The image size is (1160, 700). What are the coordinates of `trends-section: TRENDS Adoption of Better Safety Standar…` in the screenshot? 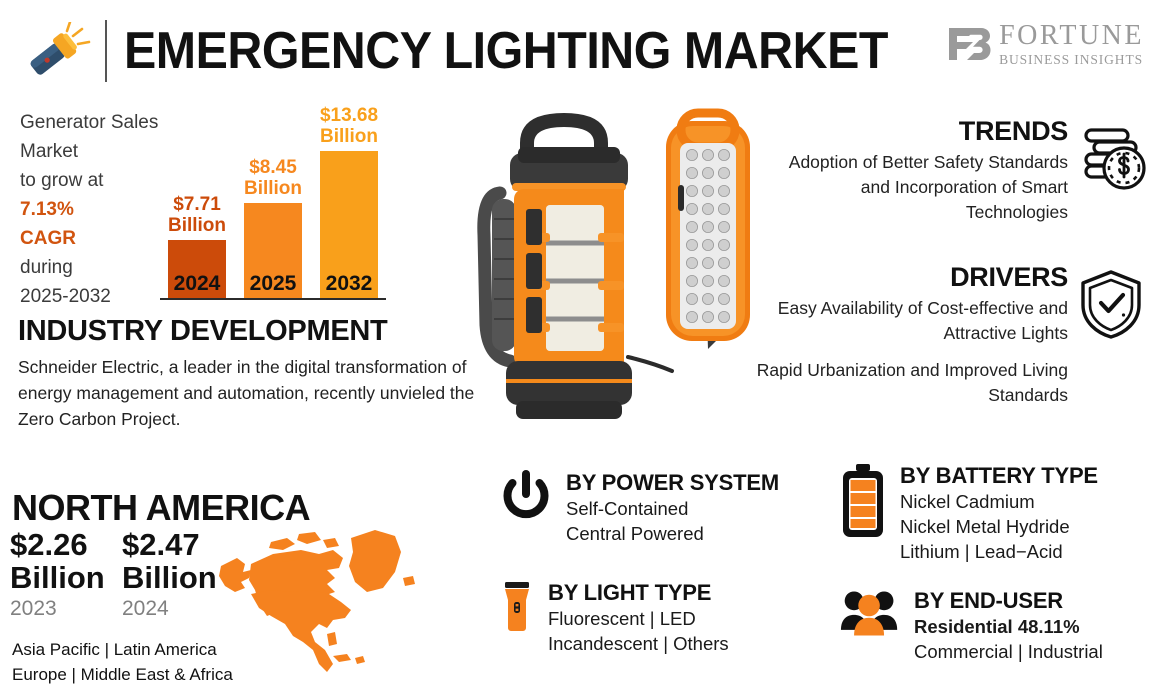 It's located at (918, 170).